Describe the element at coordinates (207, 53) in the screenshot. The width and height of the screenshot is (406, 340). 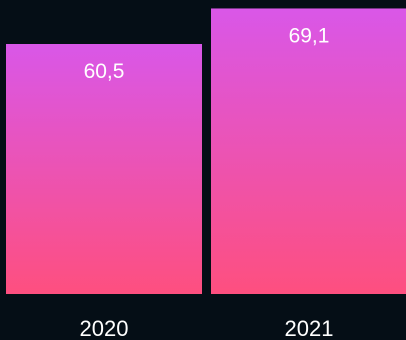
I see `value-labels-layer: 60,5 69,1` at that location.